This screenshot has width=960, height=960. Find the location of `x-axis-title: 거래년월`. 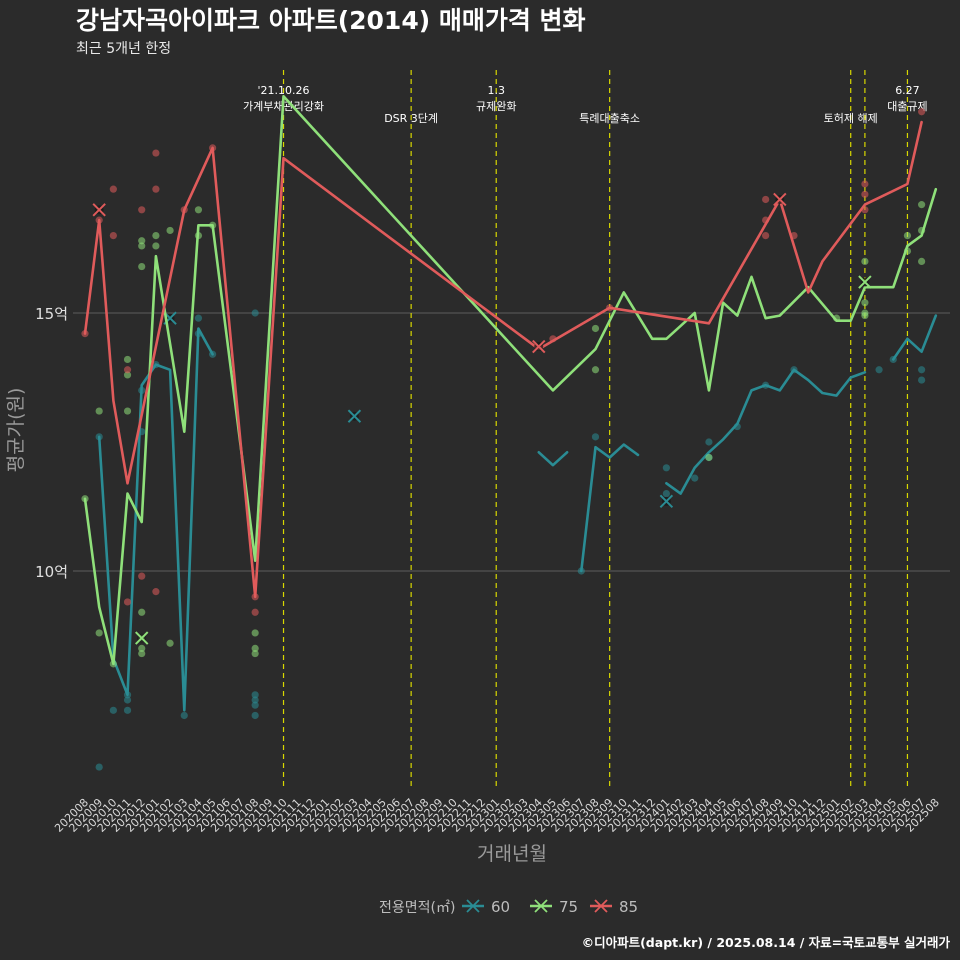

x-axis-title: 거래년월 is located at coordinates (512, 854).